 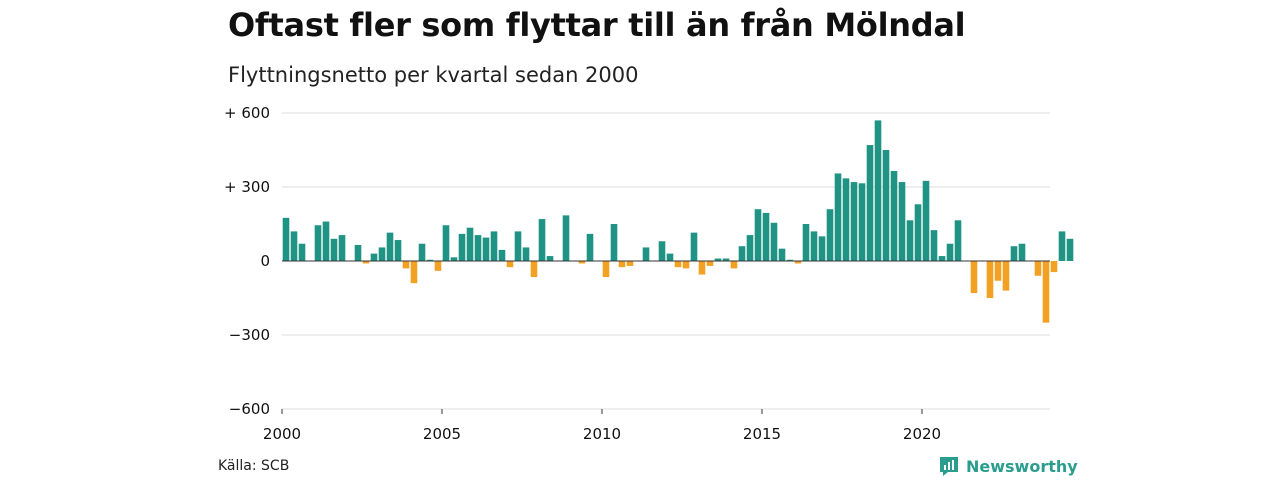 What do you see at coordinates (247, 261) in the screenshot?
I see `y-axis: + 600 + 300 0 −300 −600` at bounding box center [247, 261].